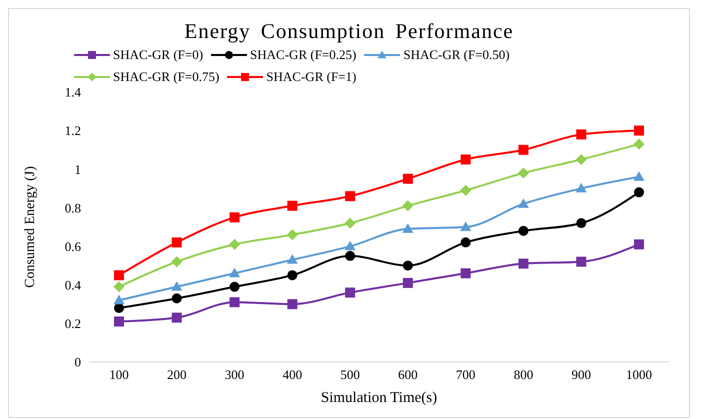  I want to click on y-tick-label: 1.2, so click(72, 130).